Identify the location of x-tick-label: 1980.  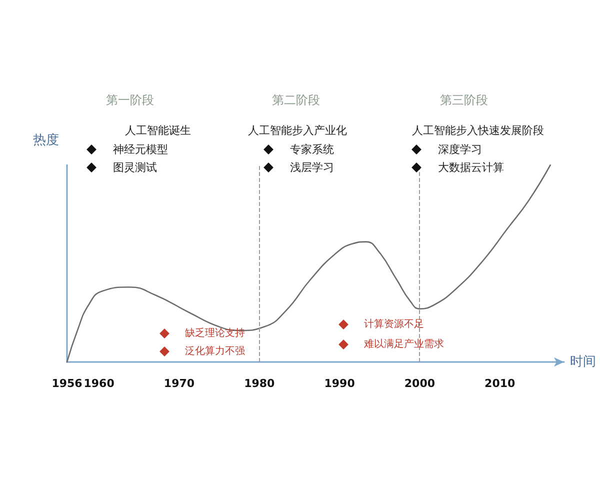
(260, 383).